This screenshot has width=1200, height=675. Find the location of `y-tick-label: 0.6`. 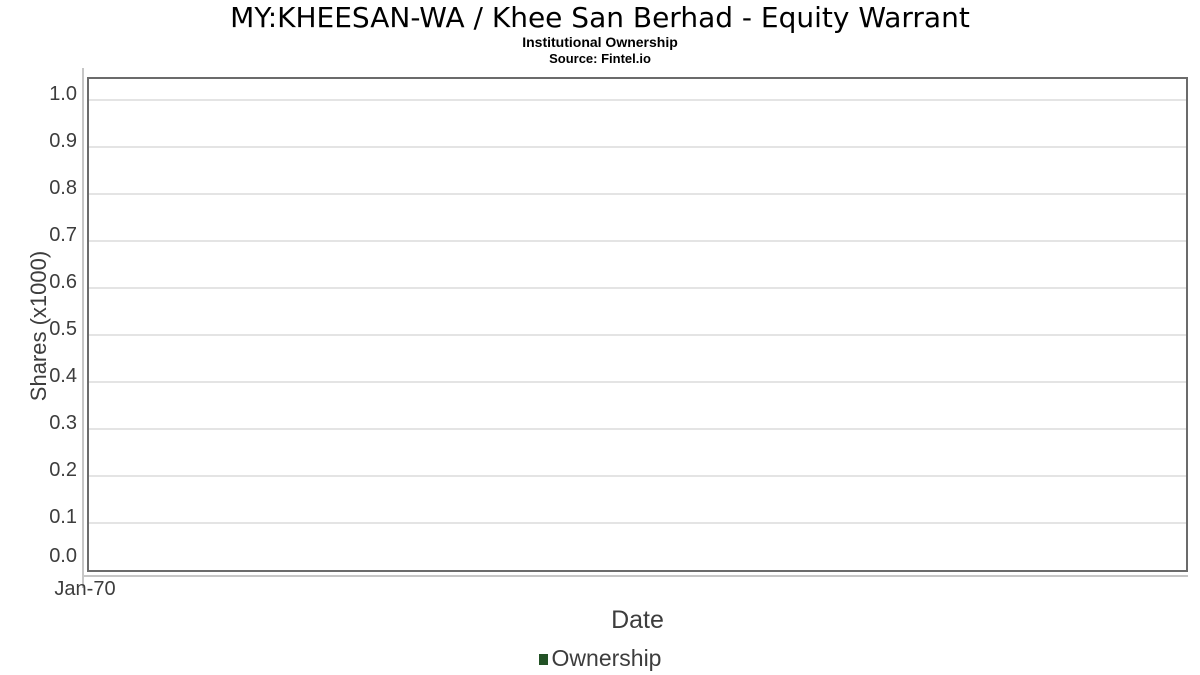

y-tick-label: 0.6 is located at coordinates (63, 281).